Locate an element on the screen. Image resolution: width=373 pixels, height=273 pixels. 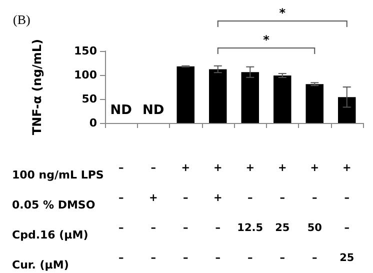
category-label: – – – – is located at coordinates (121, 213).